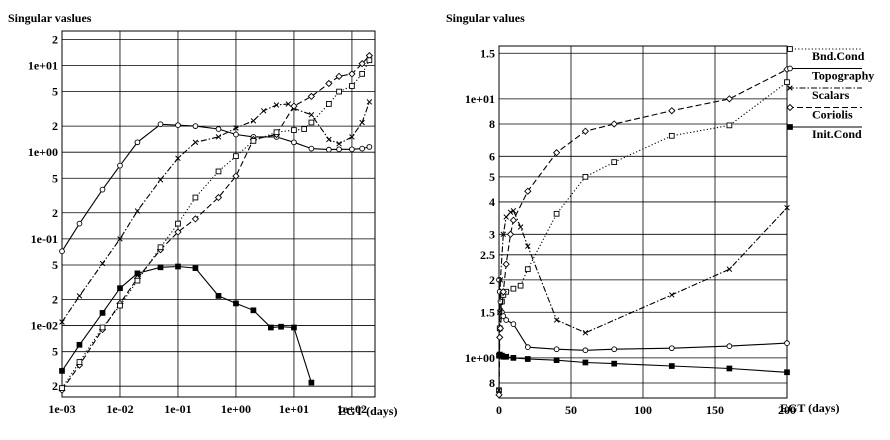 The image size is (890, 440). What do you see at coordinates (832, 115) in the screenshot?
I see `legend-label: Coriolis` at bounding box center [832, 115].